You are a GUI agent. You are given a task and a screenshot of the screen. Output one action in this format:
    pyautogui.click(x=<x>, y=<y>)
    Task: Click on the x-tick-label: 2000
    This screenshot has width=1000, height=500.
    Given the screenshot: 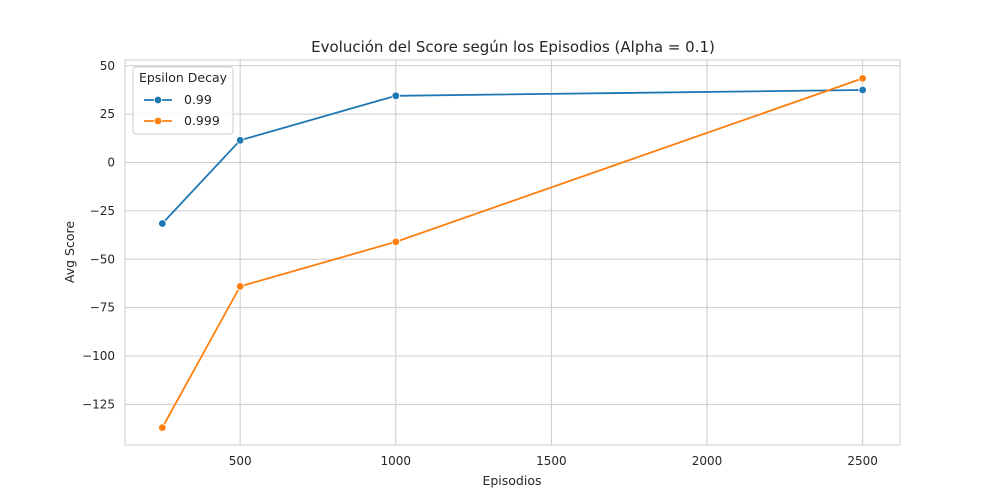 What is the action you would take?
    pyautogui.click(x=707, y=461)
    